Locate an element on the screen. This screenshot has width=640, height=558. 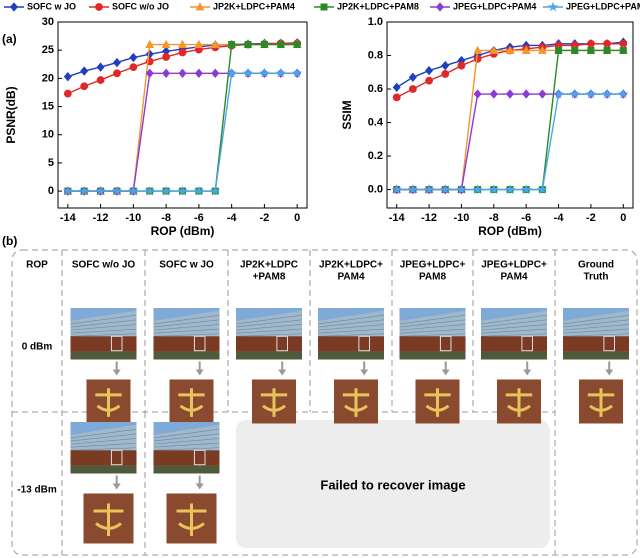
column-header: SOFC w JO is located at coordinates (186, 265).